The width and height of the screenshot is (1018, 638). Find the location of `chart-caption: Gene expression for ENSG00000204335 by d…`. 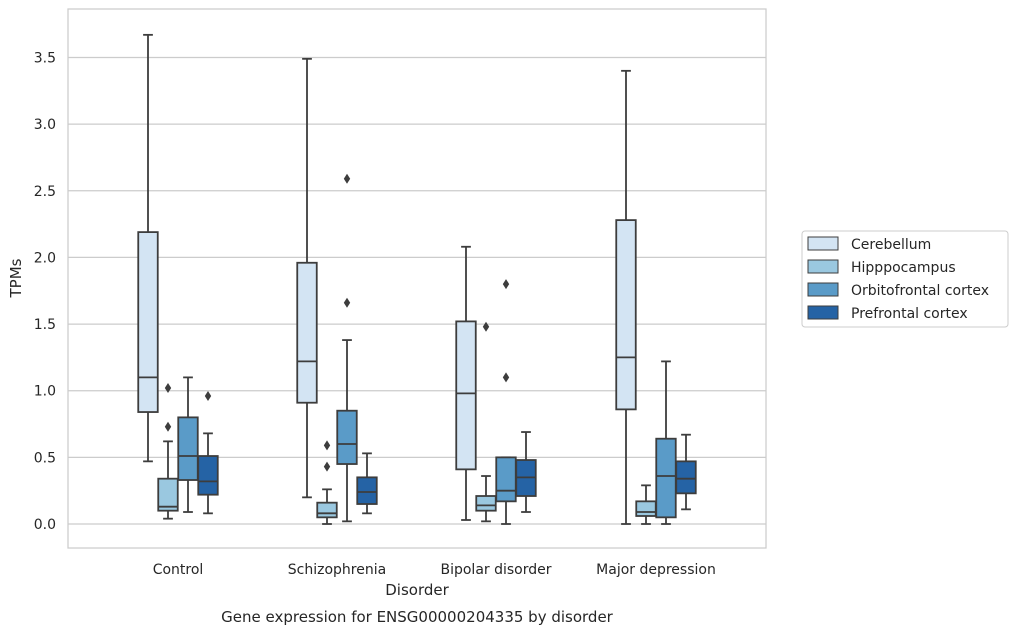

chart-caption: Gene expression for ENSG00000204335 by d… is located at coordinates (417, 617).